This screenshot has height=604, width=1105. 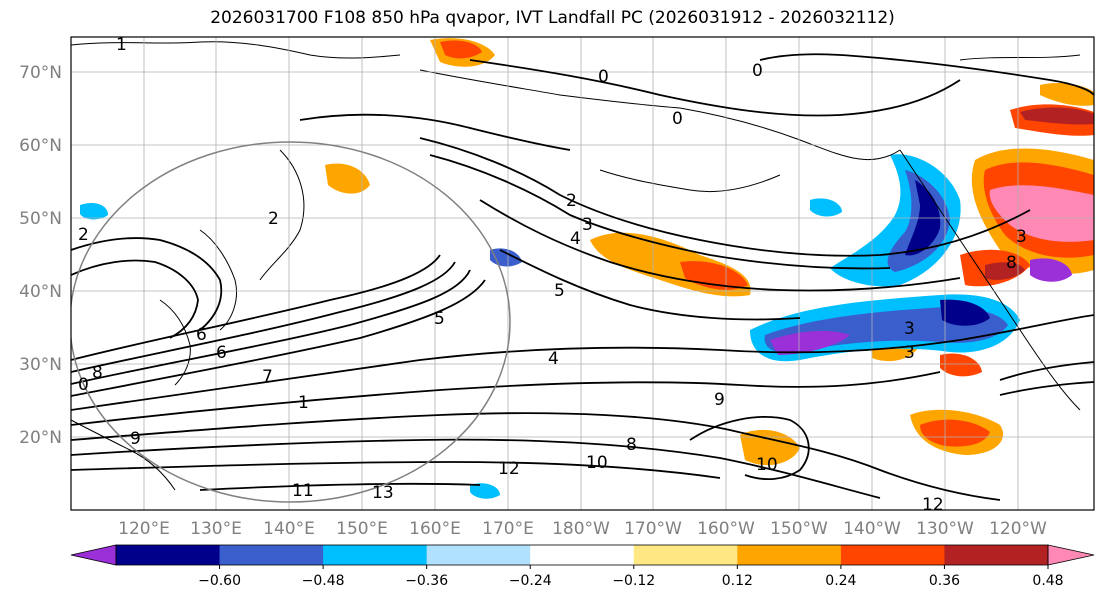 I want to click on colorbar-tick-label: −0.60, so click(x=219, y=581).